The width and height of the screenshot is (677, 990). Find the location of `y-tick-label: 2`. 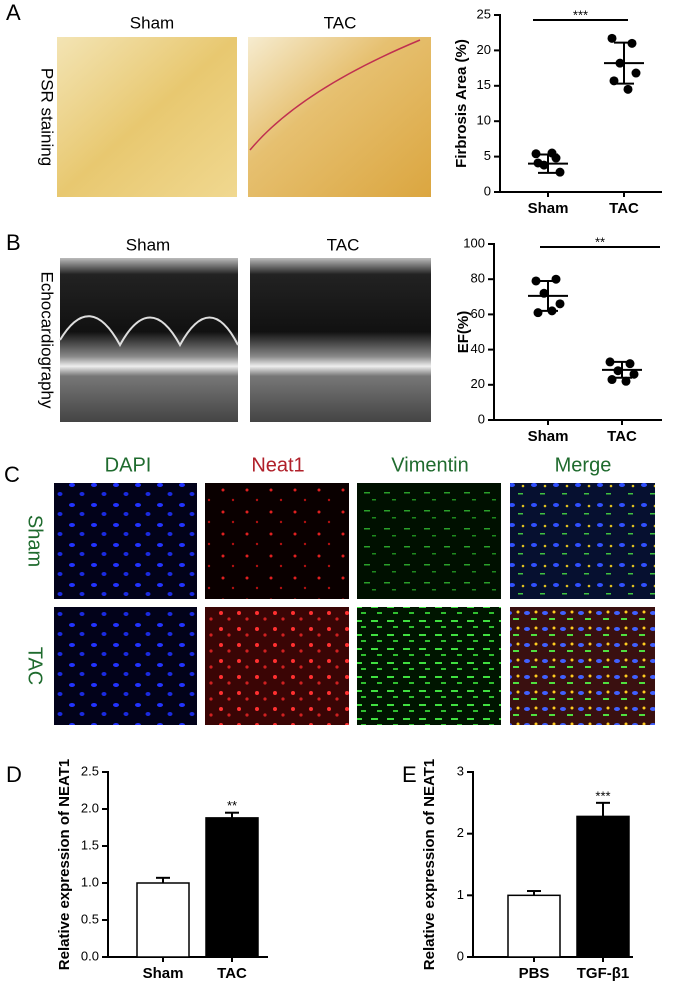

y-tick-label: 2 is located at coordinates (460, 832).